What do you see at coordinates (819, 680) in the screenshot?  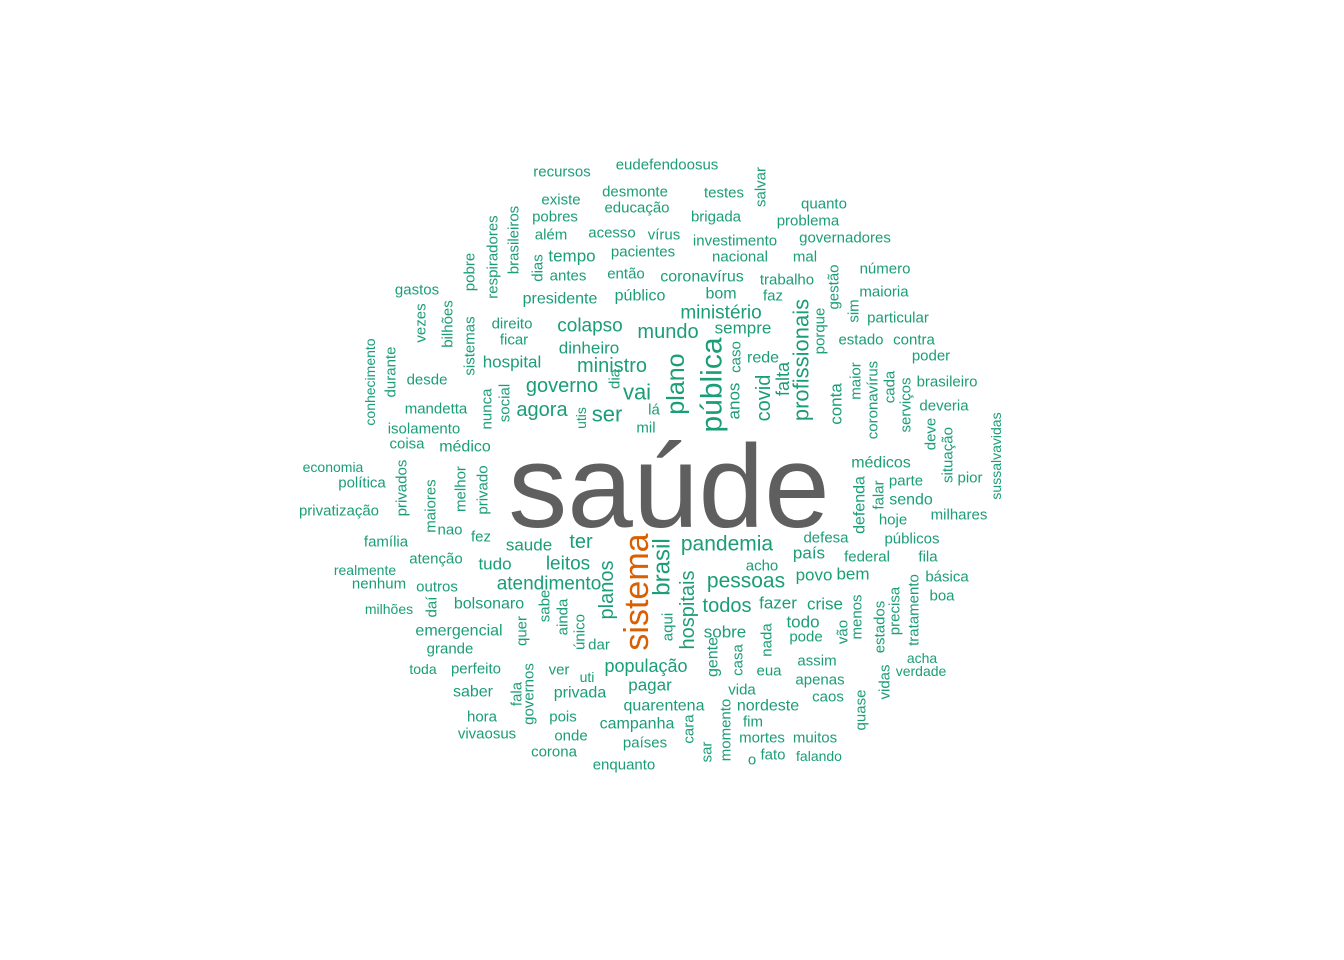 I see `word-apenas: apenas` at bounding box center [819, 680].